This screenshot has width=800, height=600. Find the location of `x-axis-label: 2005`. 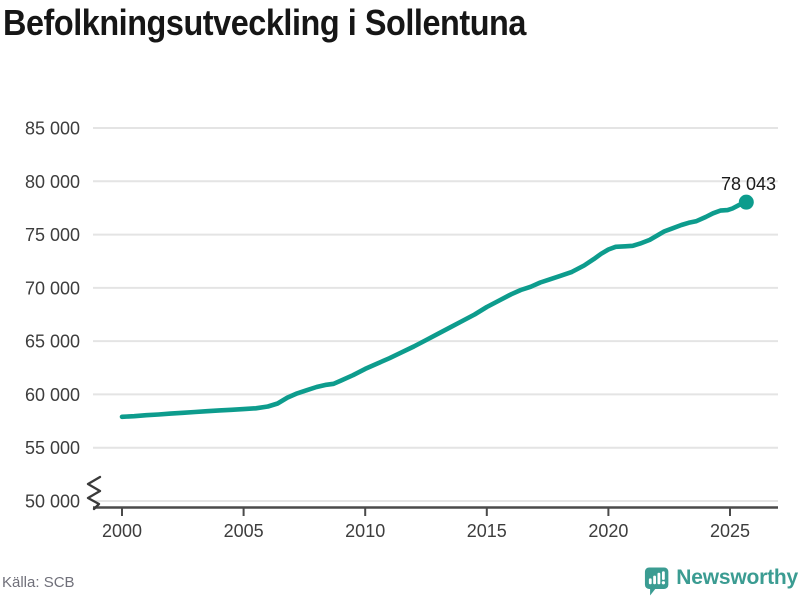

x-axis-label: 2005 is located at coordinates (244, 531).